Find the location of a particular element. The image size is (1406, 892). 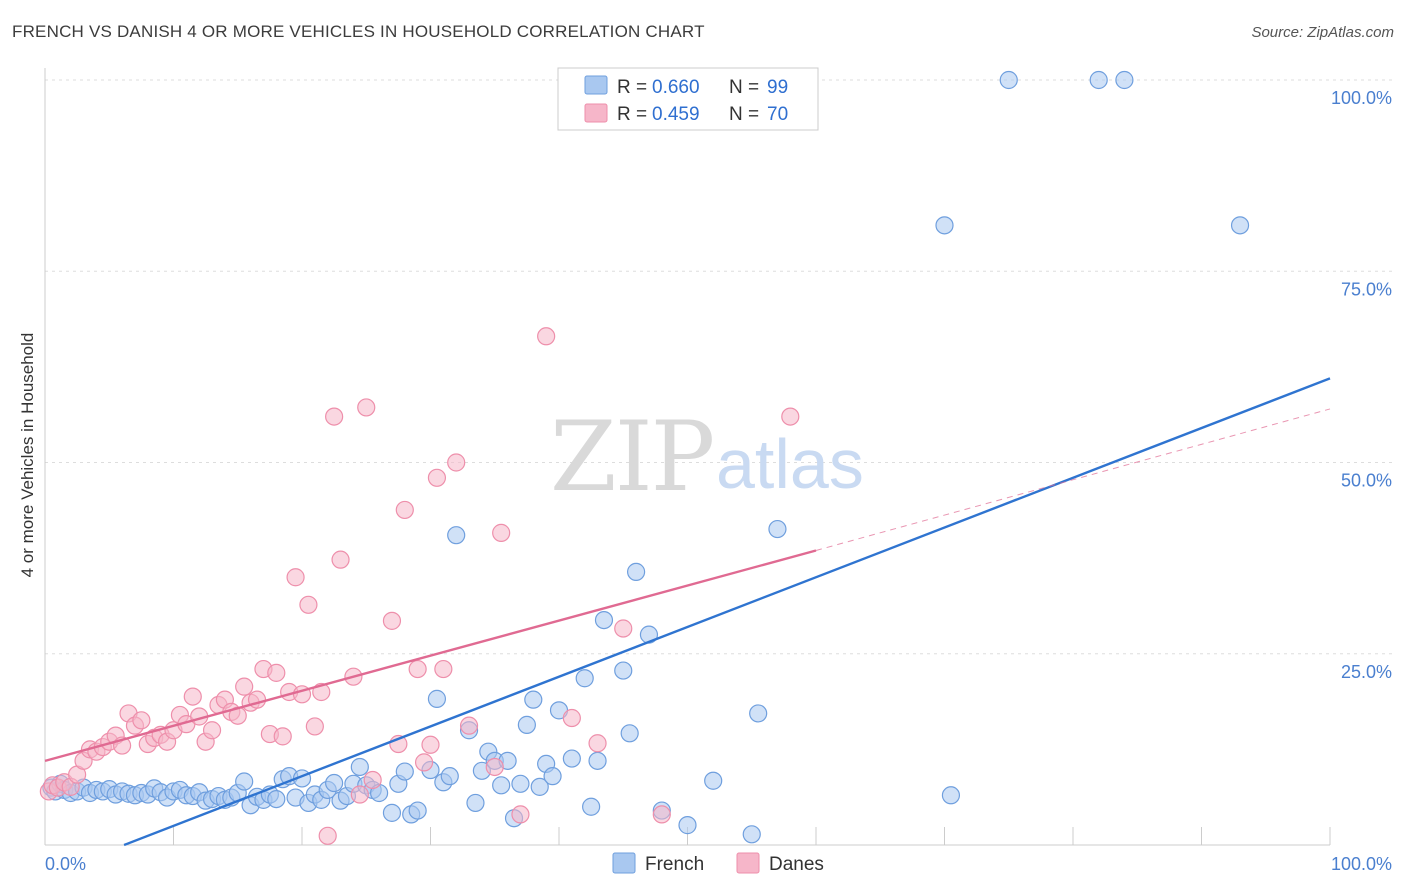

legend-r-label-danes: R = is located at coordinates (632, 114).